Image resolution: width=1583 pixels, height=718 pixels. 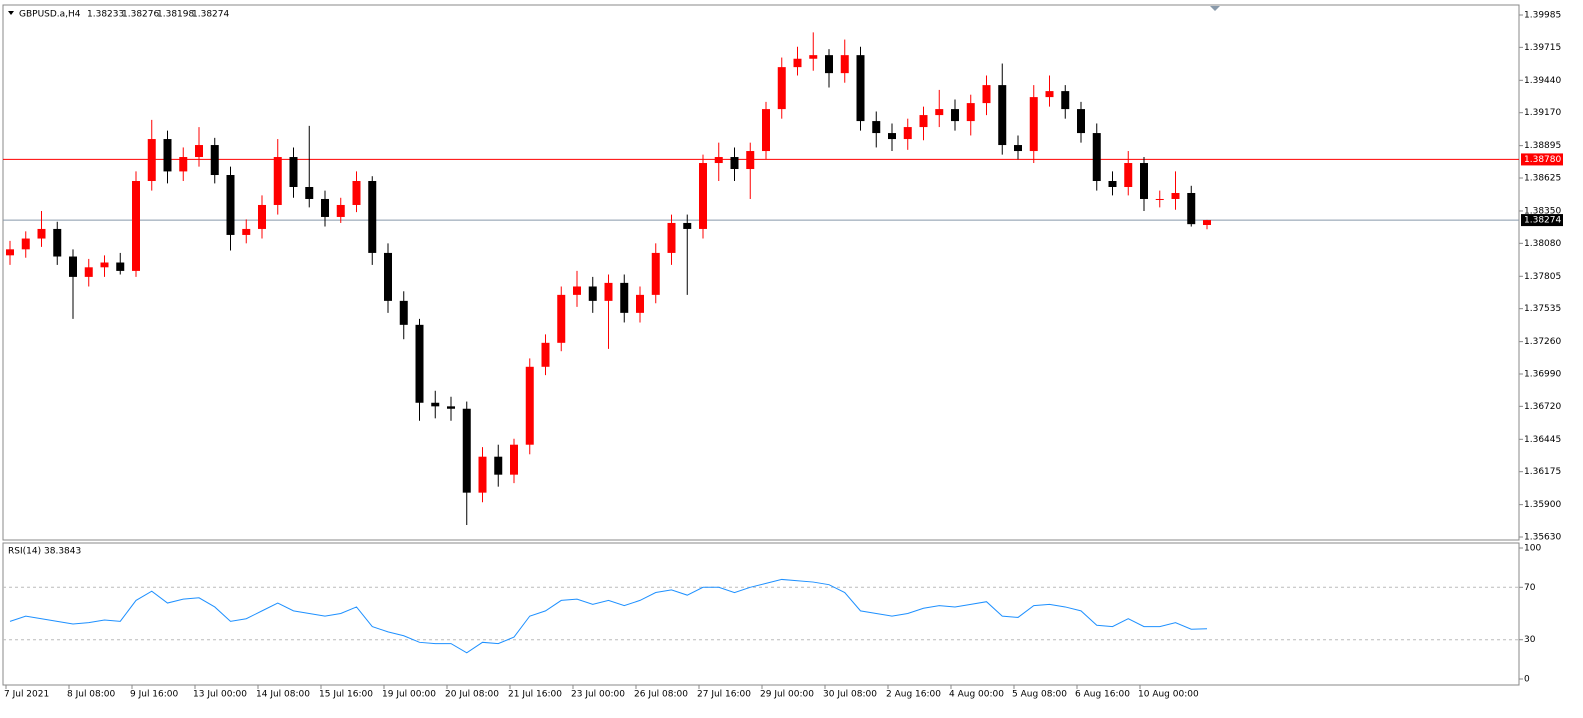 What do you see at coordinates (1542, 309) in the screenshot?
I see `y-tick-label: 1.37535` at bounding box center [1542, 309].